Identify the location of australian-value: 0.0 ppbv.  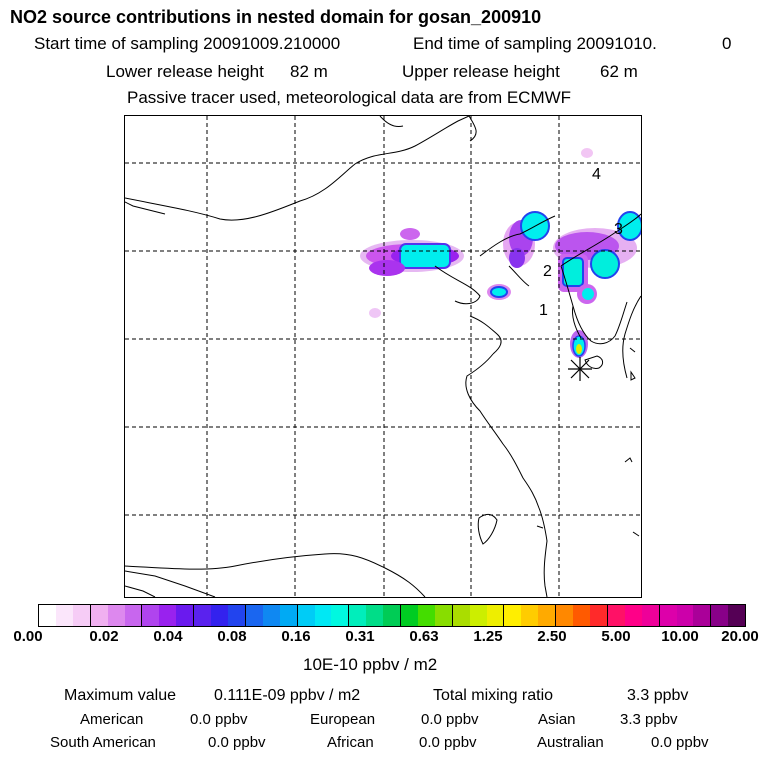
(680, 742).